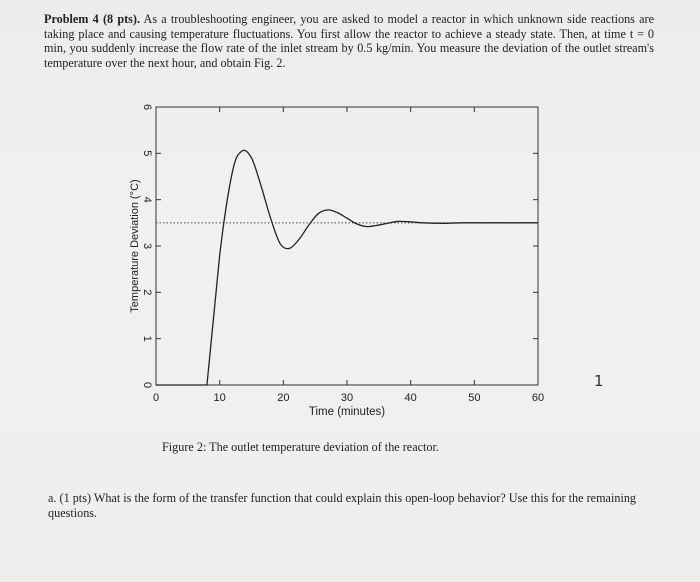  I want to click on question-label: a., so click(52, 498).